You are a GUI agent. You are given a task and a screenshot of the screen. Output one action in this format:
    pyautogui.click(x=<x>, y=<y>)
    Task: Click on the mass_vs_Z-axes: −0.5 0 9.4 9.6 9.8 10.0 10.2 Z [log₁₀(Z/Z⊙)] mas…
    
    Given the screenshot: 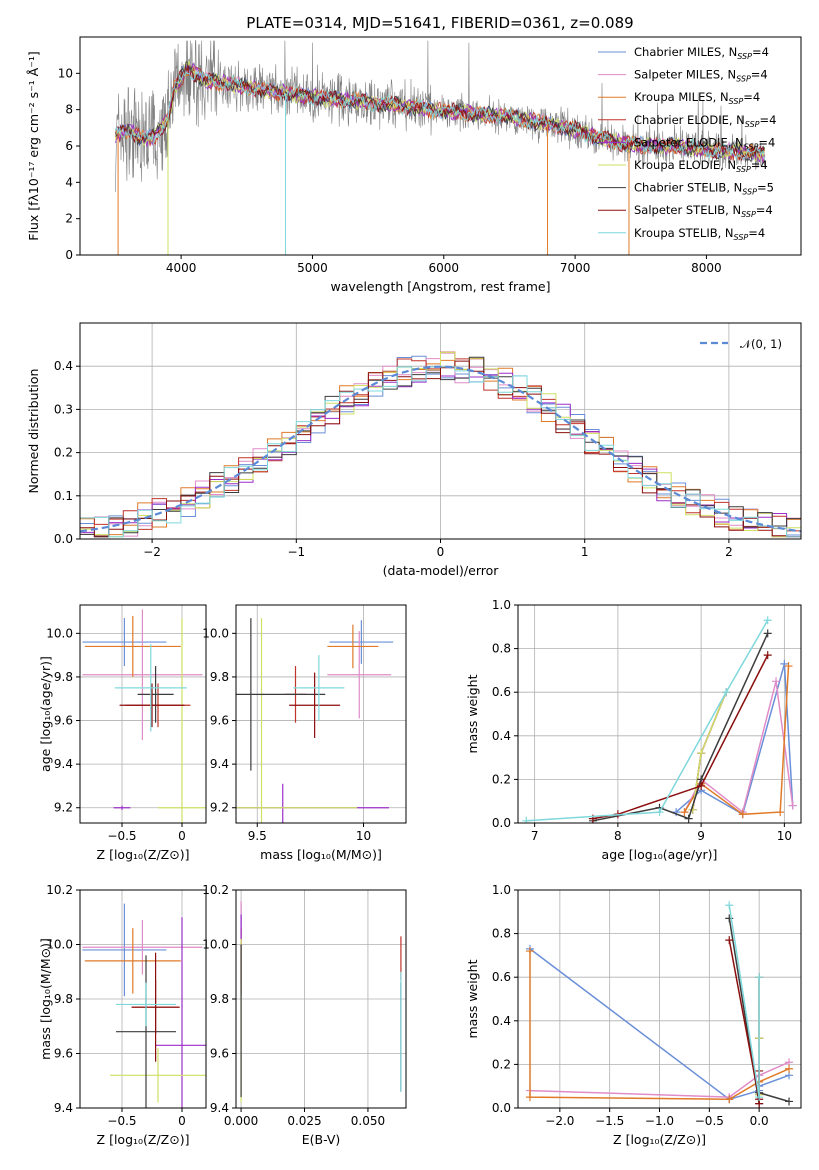 What is the action you would take?
    pyautogui.click(x=122, y=1015)
    